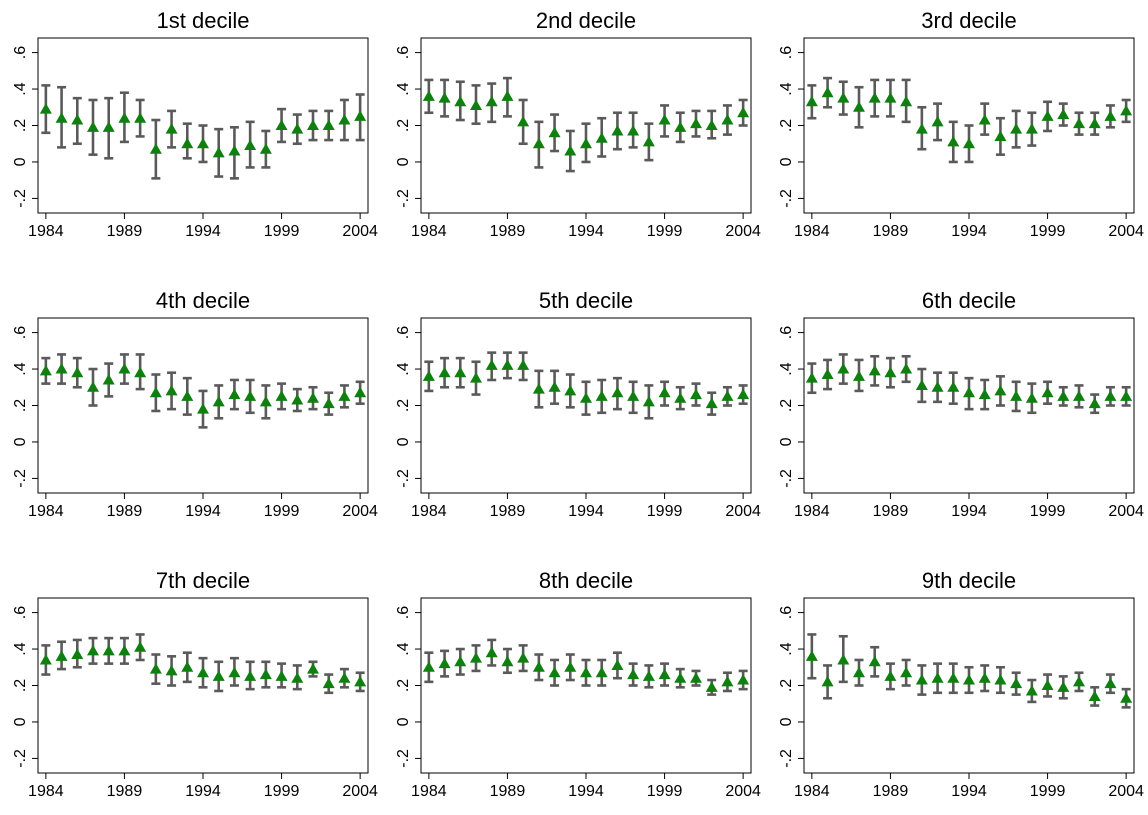 Image resolution: width=1148 pixels, height=815 pixels. Describe the element at coordinates (786, 405) in the screenshot. I see `y-tick-label: .2` at that location.